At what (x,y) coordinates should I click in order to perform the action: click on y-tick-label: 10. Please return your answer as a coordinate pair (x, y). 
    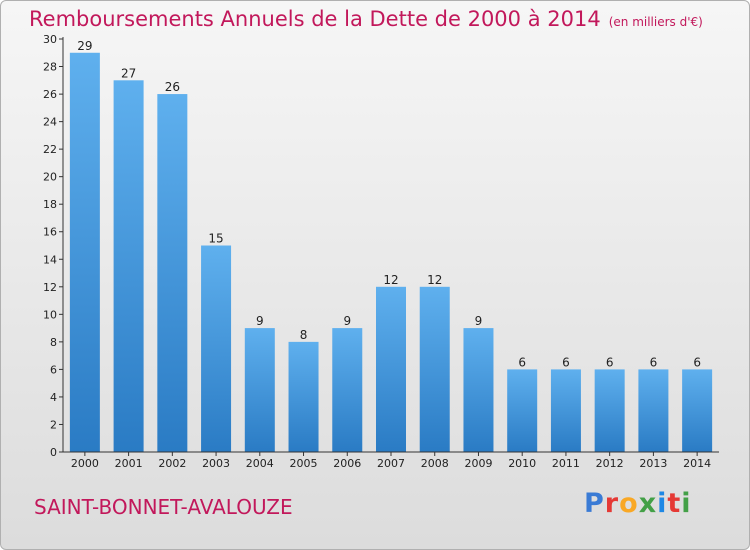
    Looking at the image, I should click on (50, 314).